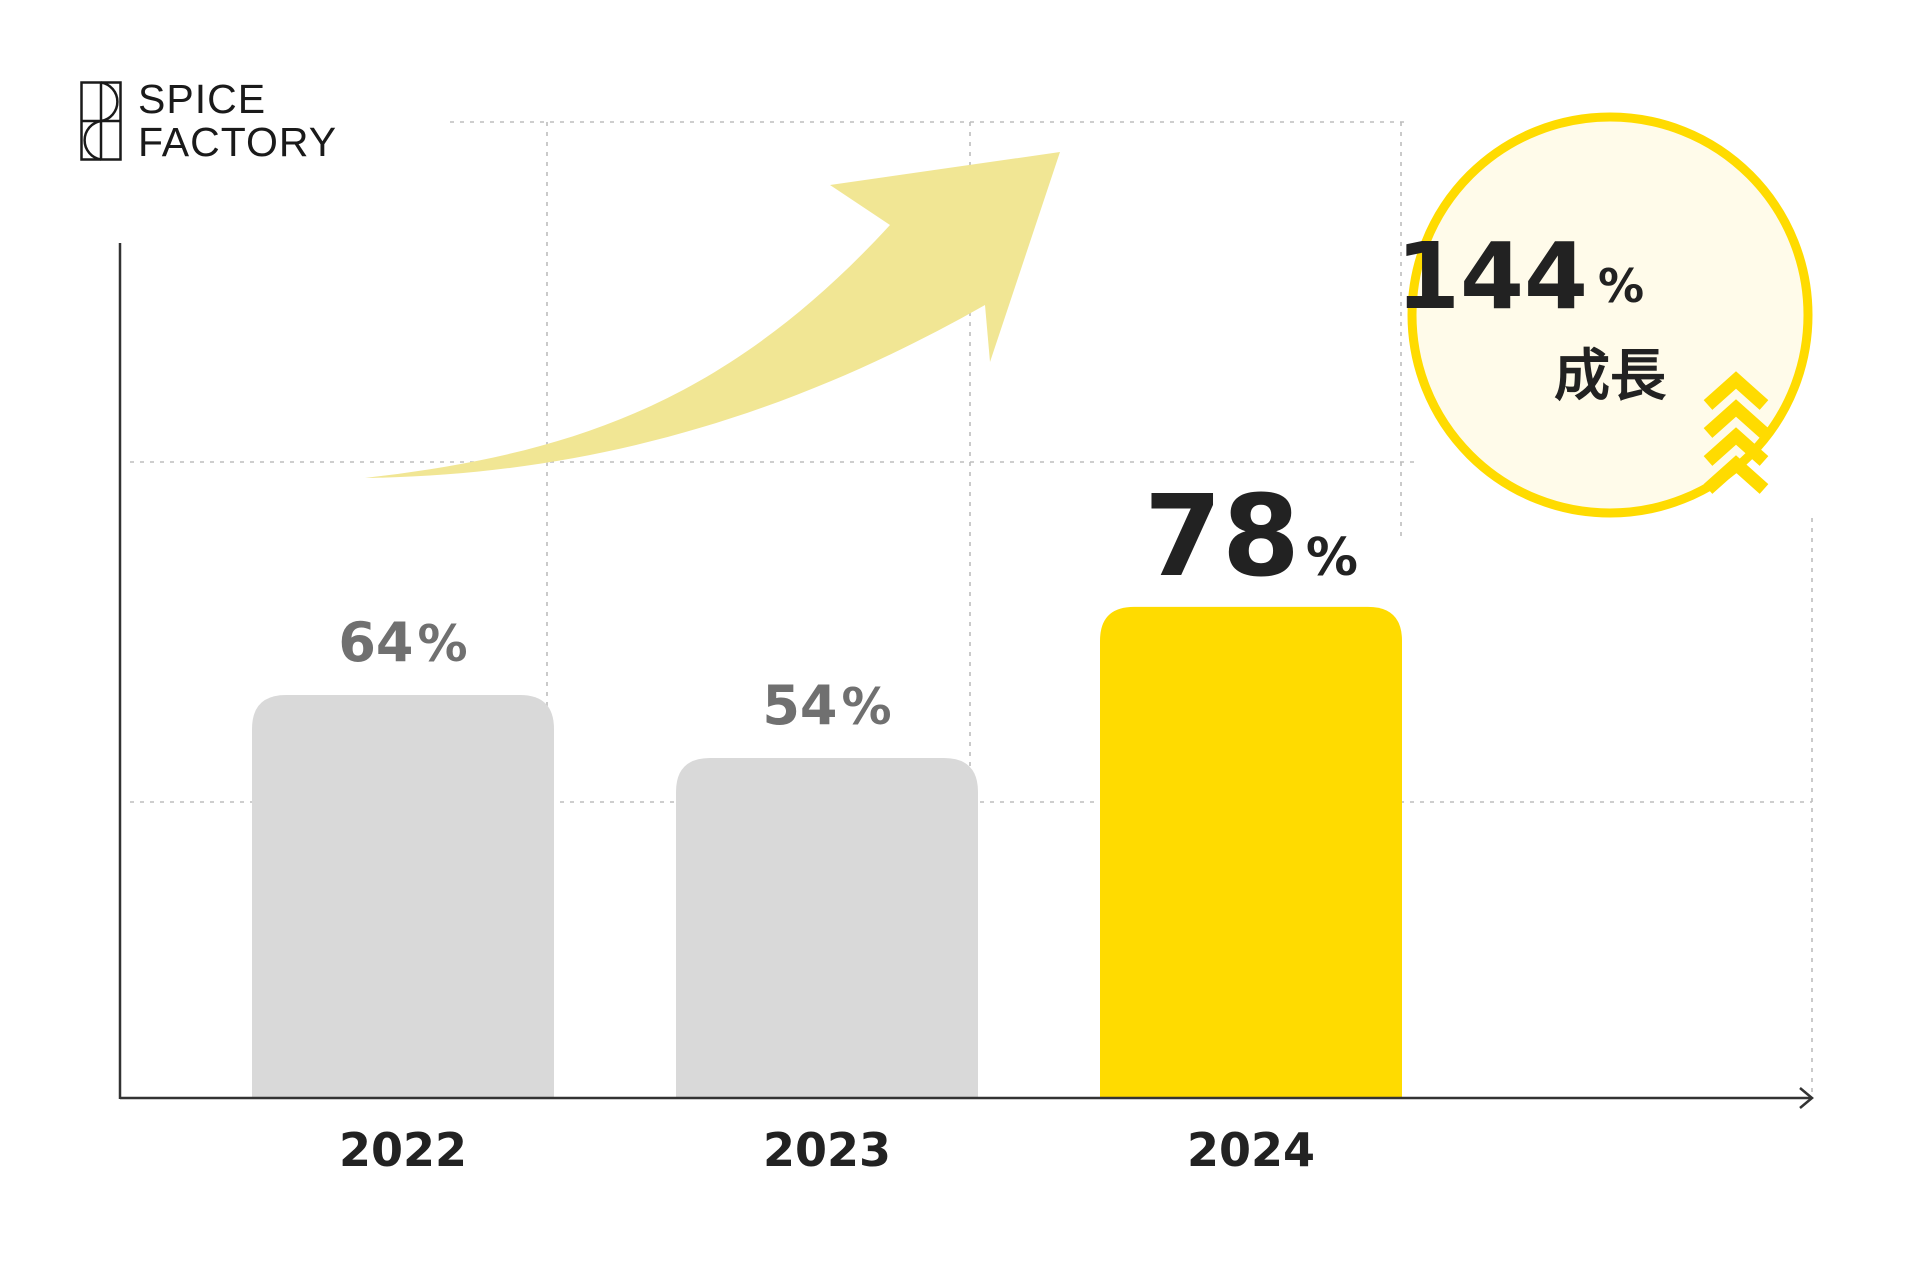 The image size is (1920, 1280). I want to click on brand-logo: SPICE FACTORY, so click(208, 121).